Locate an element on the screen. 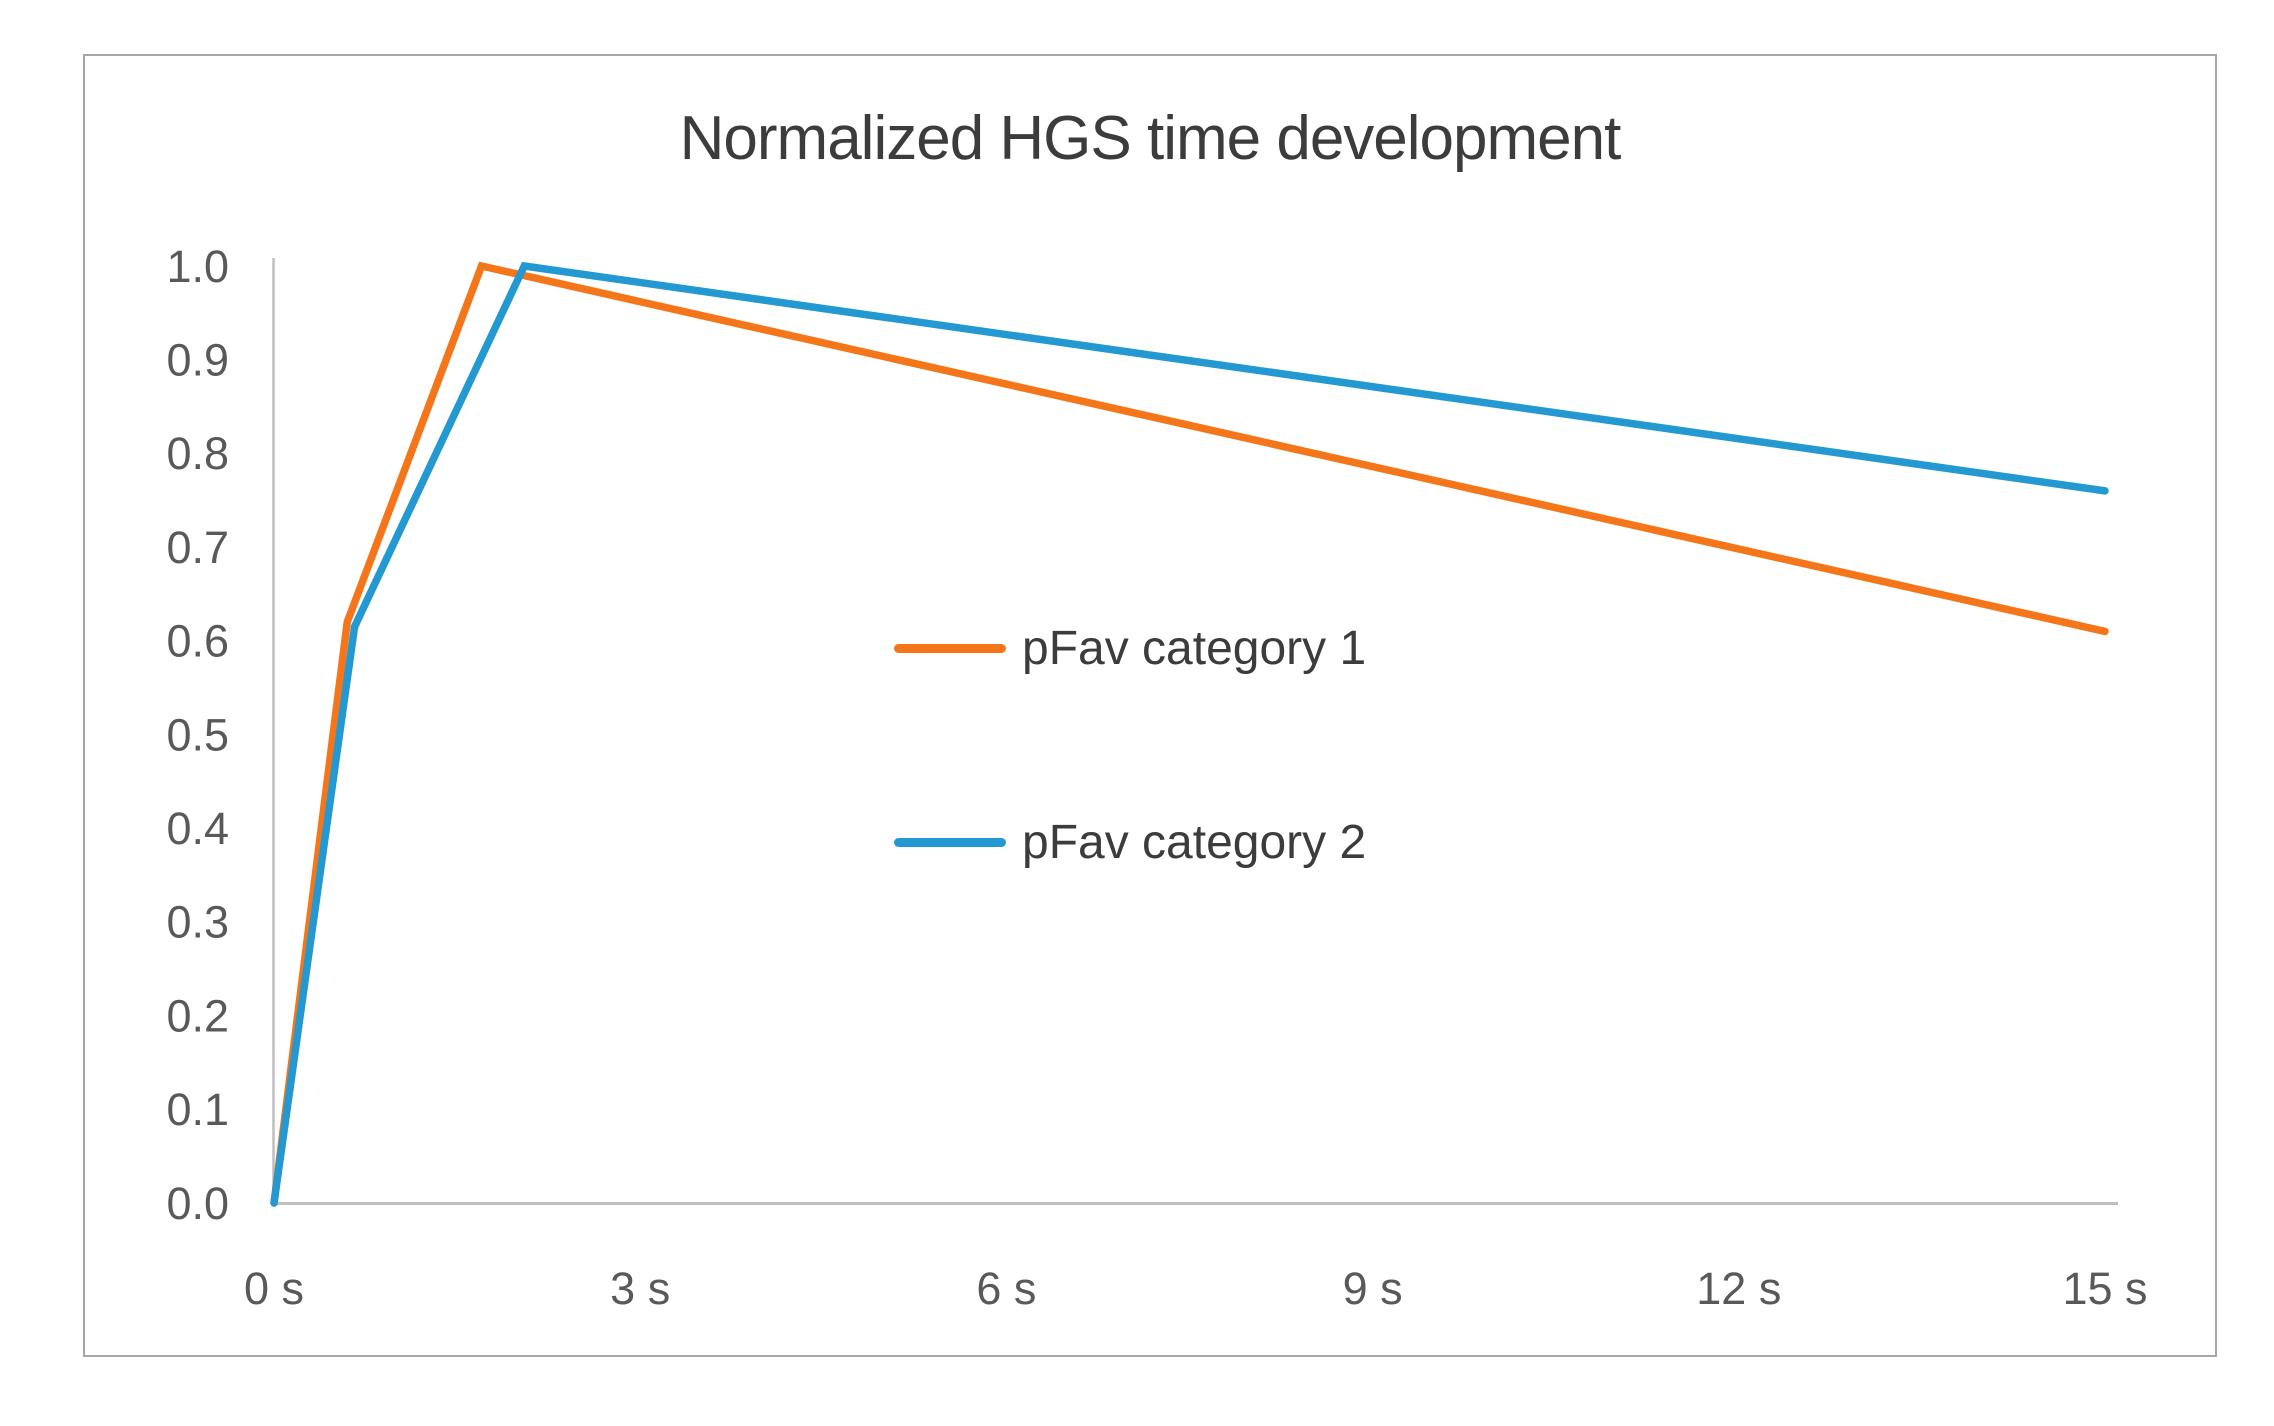  x-tick-label: 9 s is located at coordinates (1373, 1288).